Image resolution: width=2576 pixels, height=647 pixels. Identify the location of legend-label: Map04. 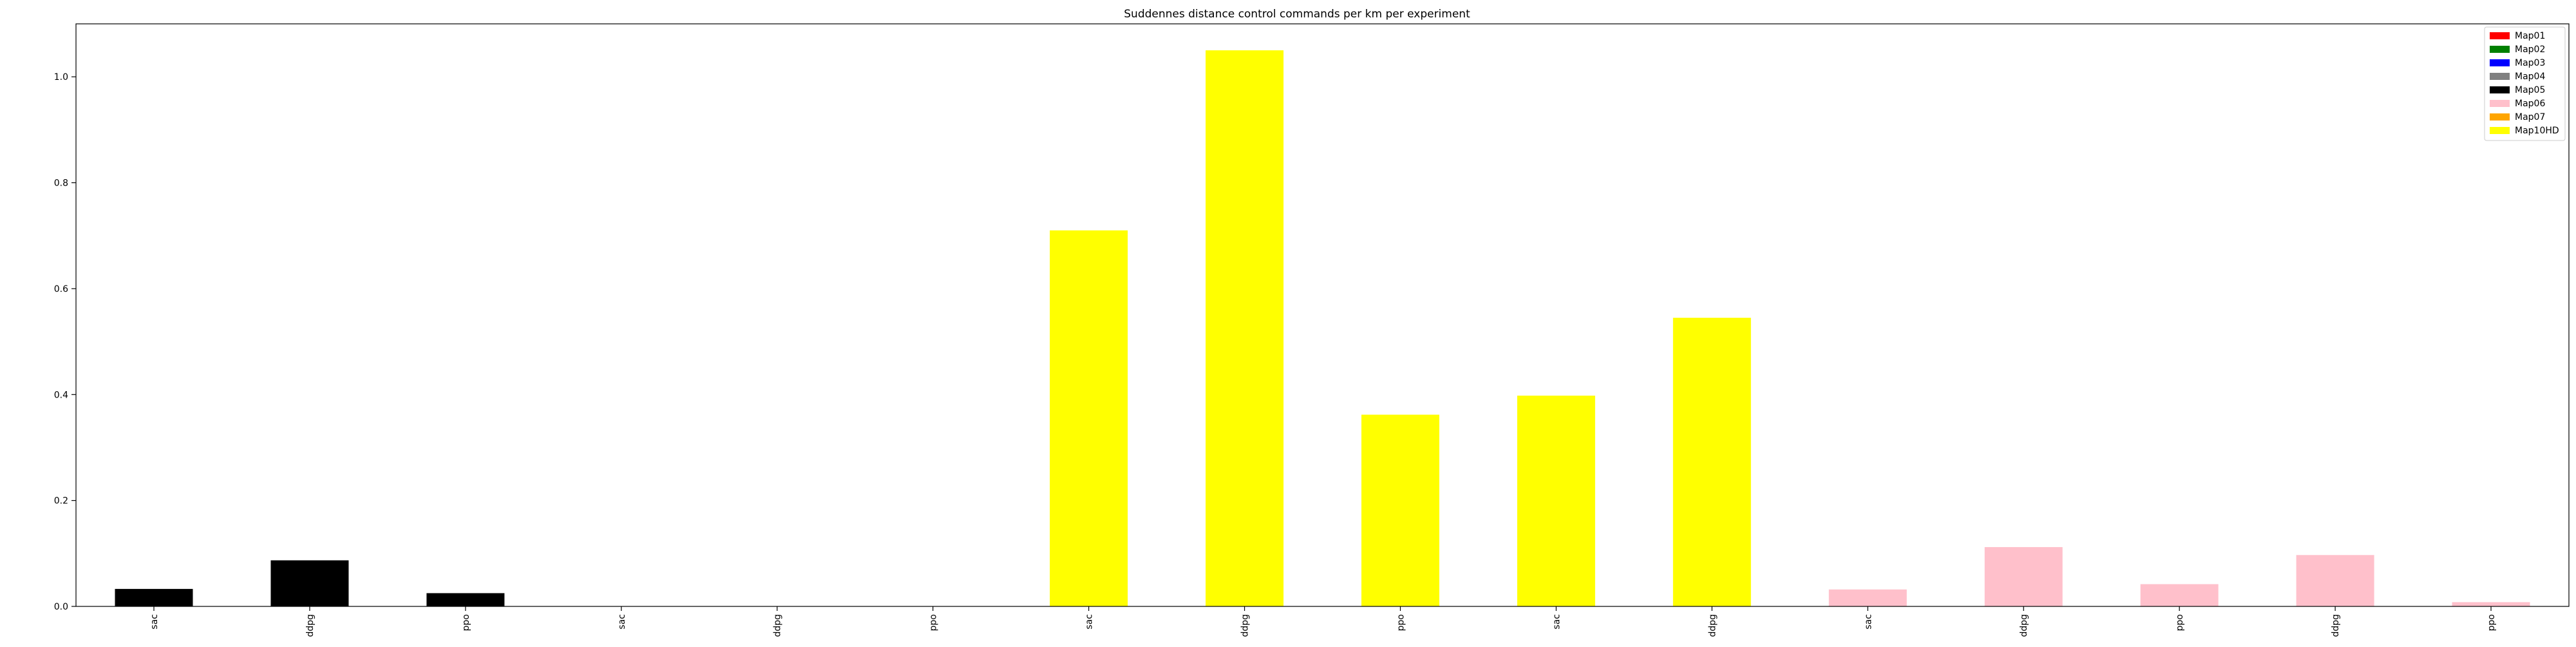
(2530, 77).